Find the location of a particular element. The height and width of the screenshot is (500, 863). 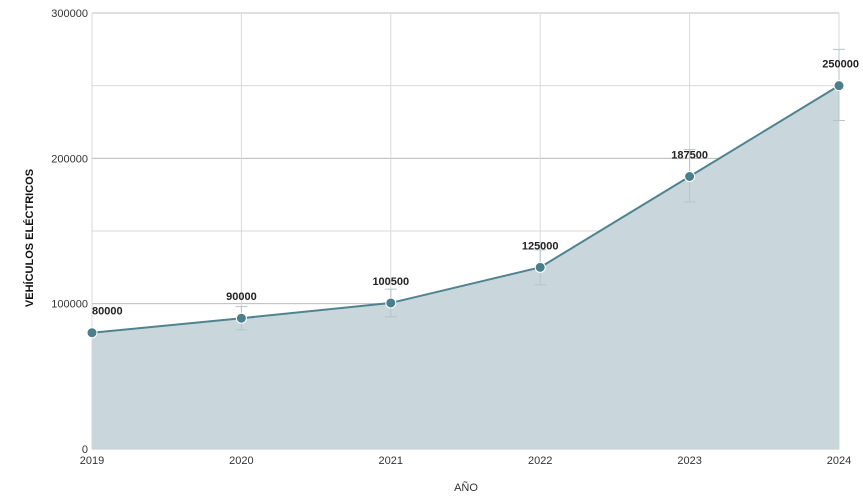

data-label: 90000 is located at coordinates (241, 297).